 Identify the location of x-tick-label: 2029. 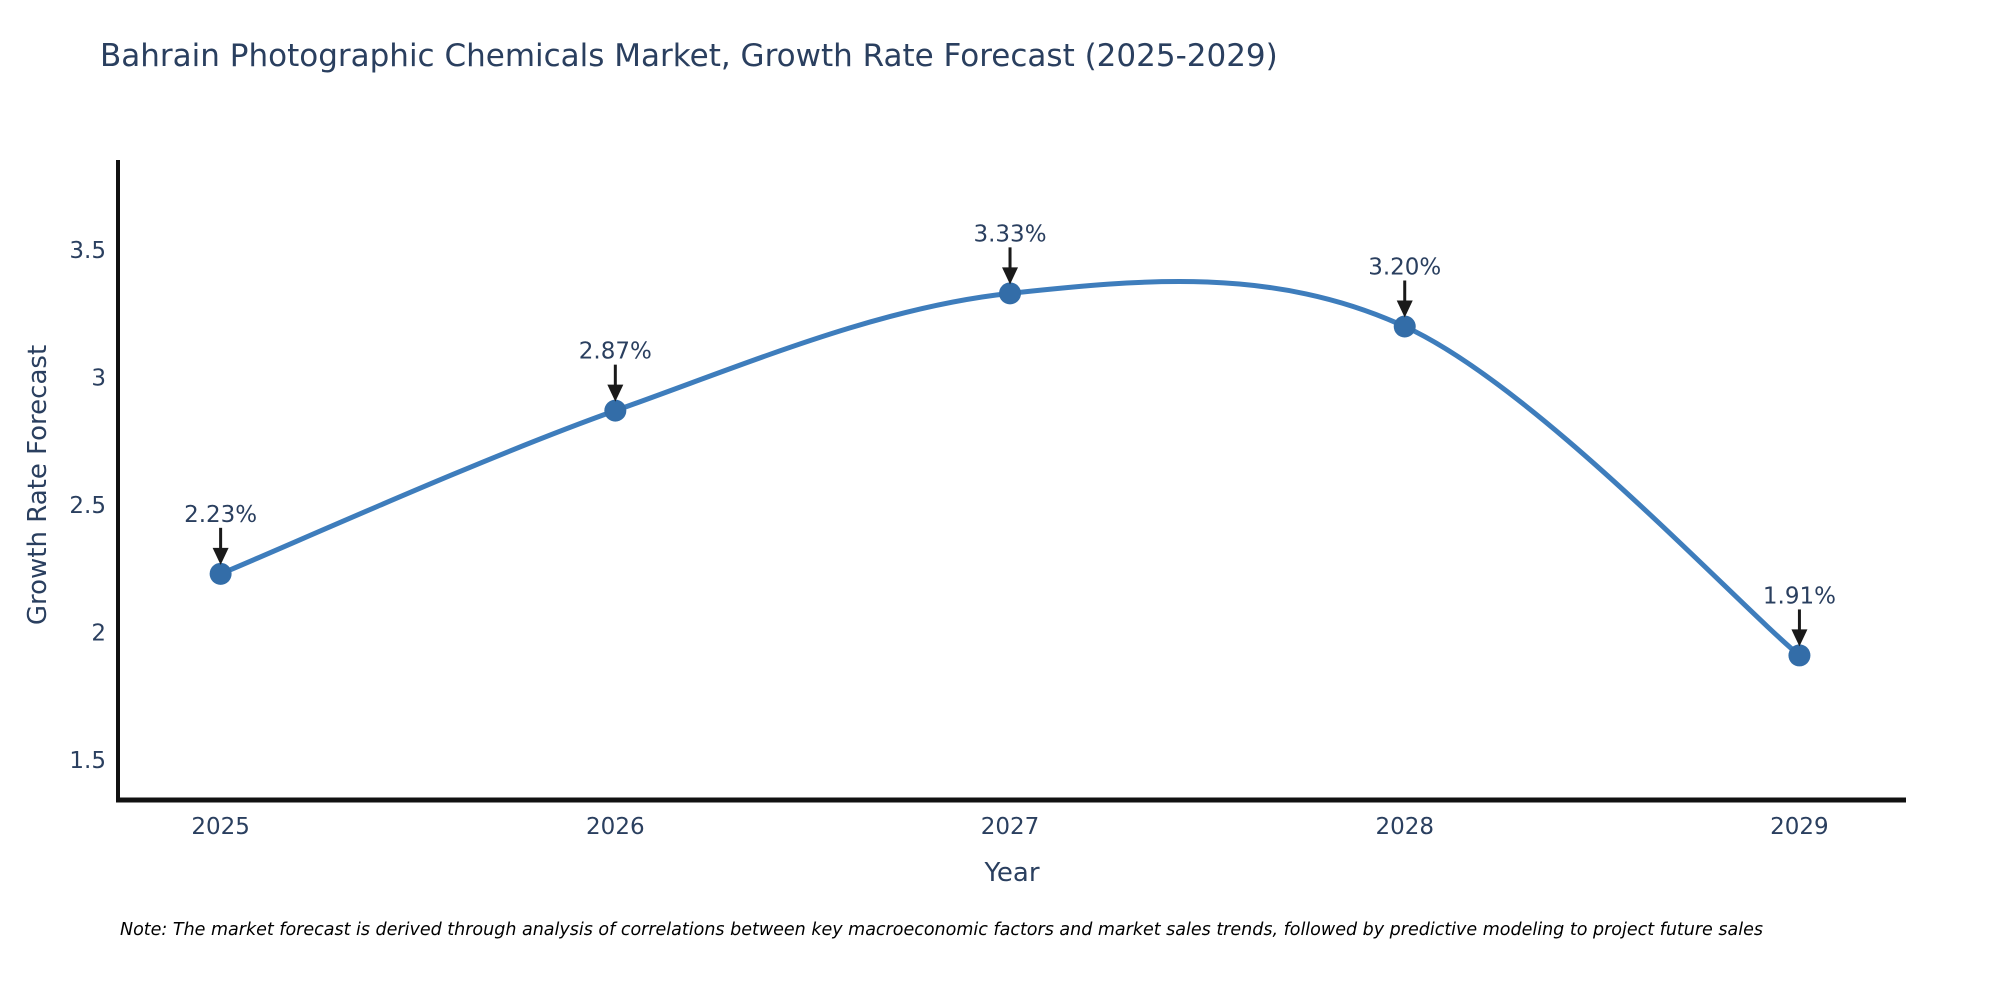
(1799, 827).